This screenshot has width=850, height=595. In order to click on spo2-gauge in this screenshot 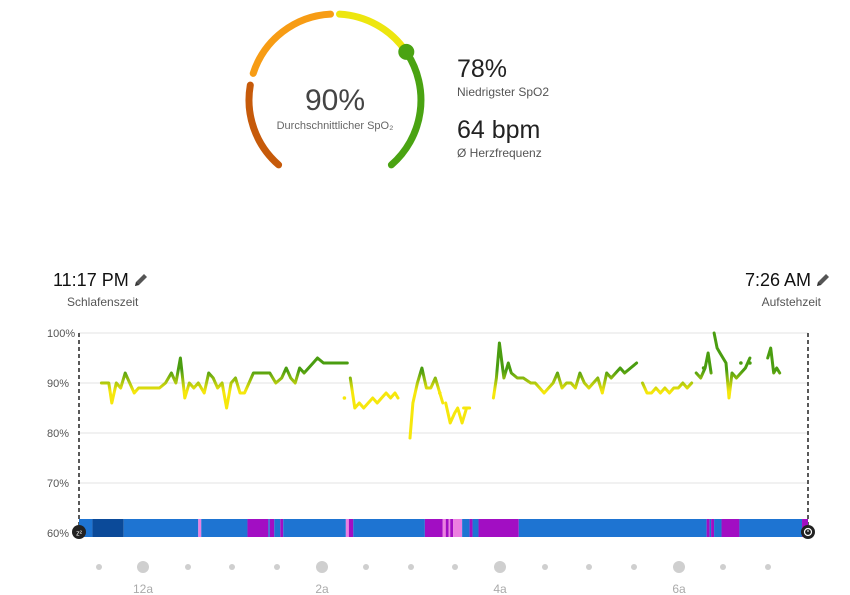, I will do `click(335, 89)`.